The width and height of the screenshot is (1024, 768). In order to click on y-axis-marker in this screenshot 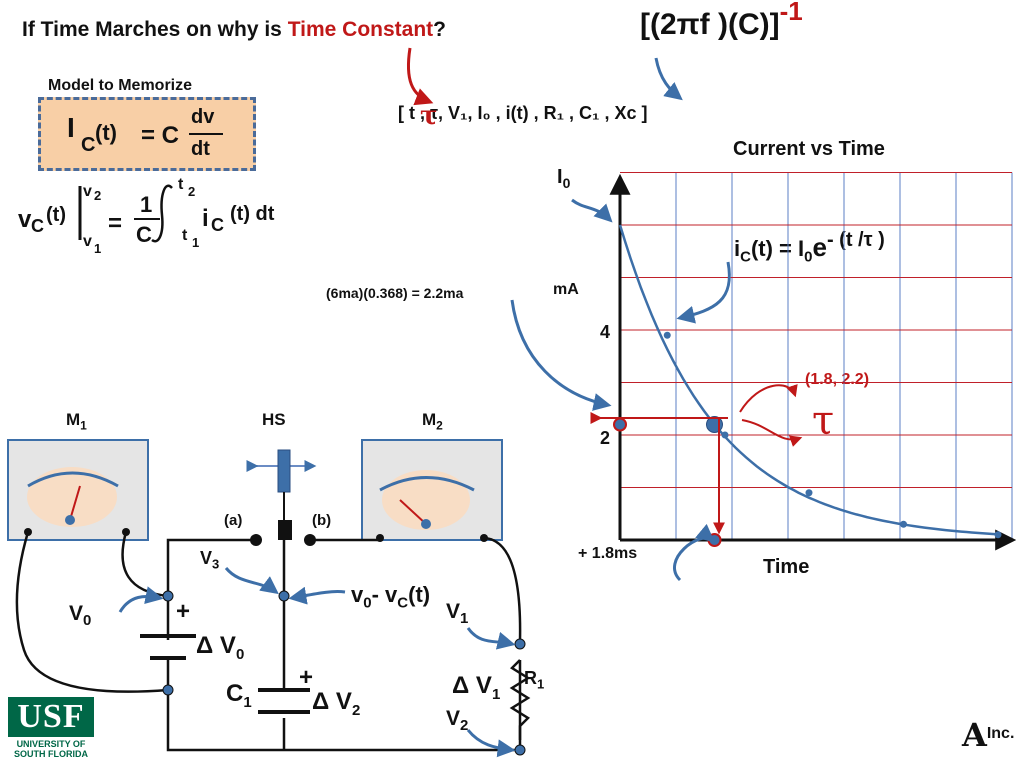, I will do `click(620, 424)`.